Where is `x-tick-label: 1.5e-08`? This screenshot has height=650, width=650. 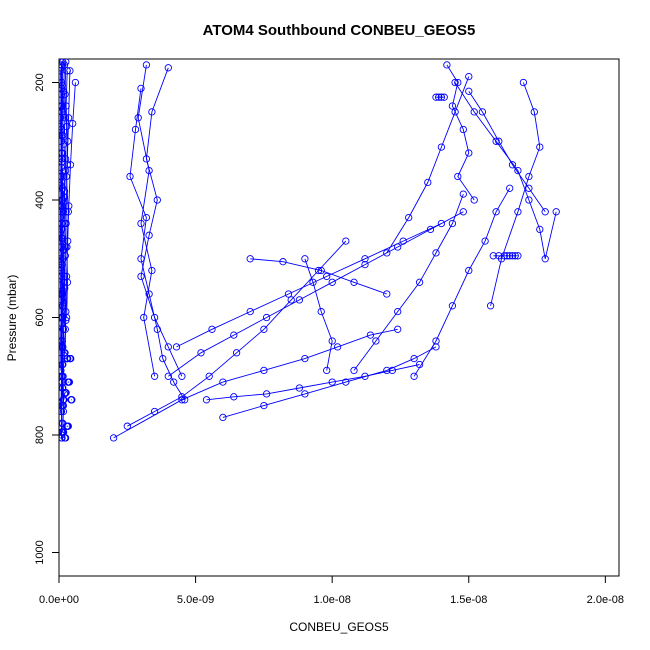
x-tick-label: 1.5e-08 is located at coordinates (468, 600).